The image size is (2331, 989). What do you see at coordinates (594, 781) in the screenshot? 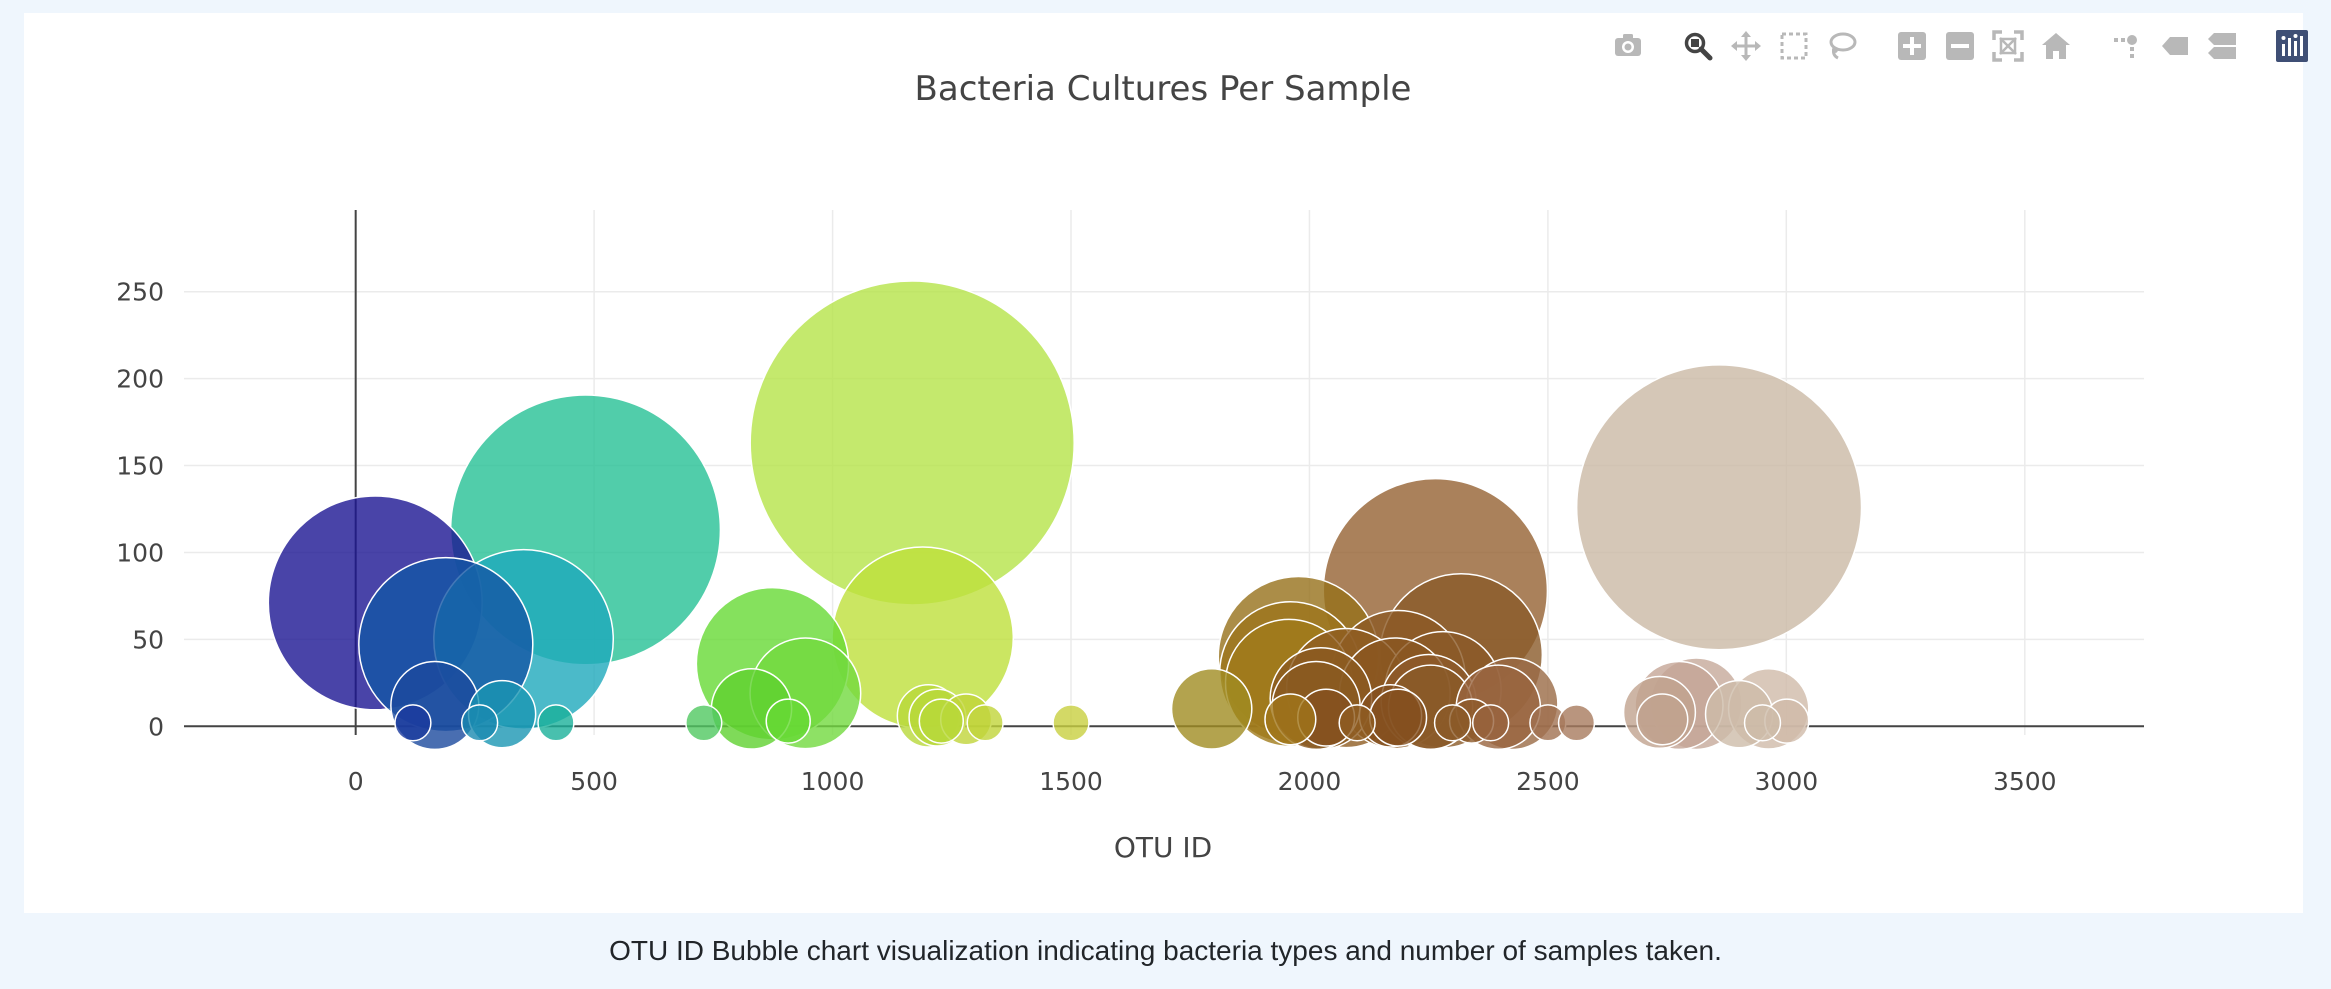
I see `x-tick-label: 500` at bounding box center [594, 781].